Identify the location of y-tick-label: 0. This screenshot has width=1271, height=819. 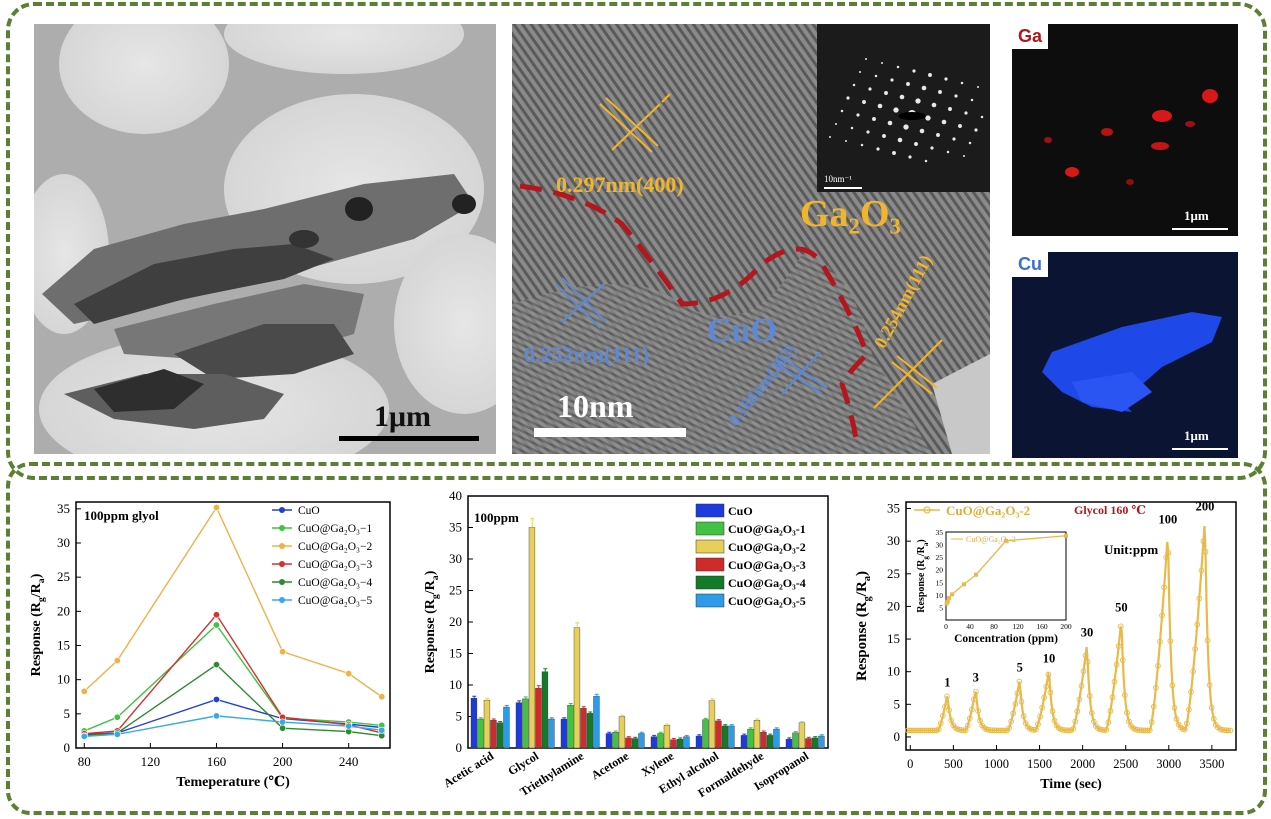
(67, 747).